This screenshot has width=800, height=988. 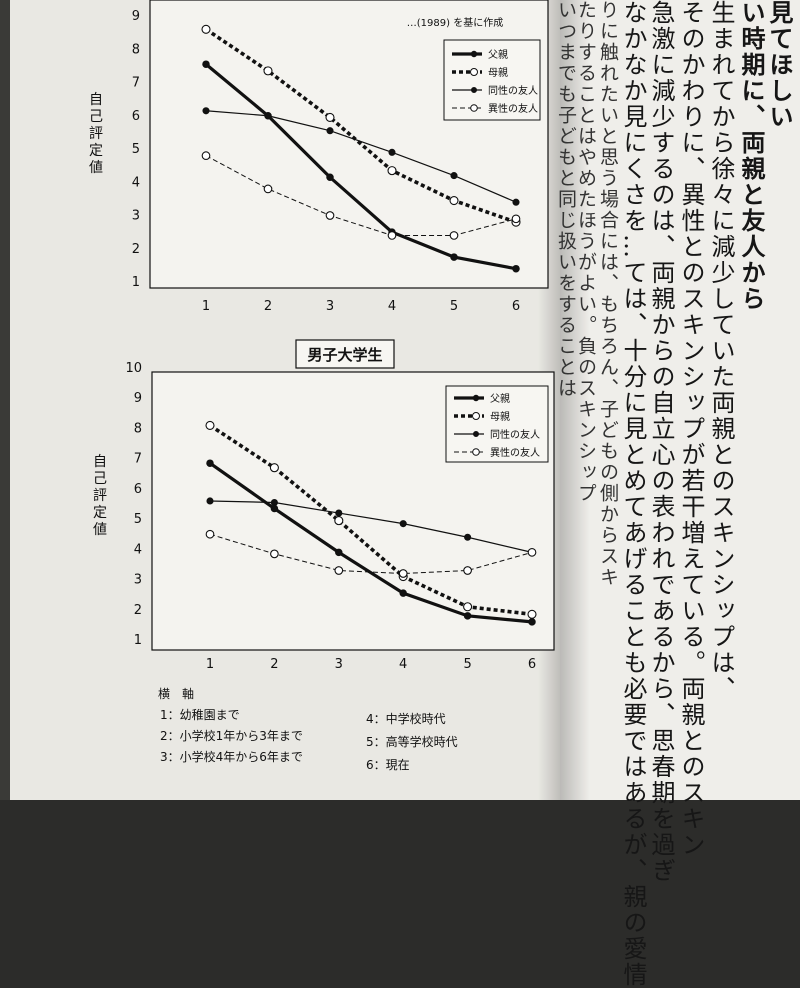 What do you see at coordinates (136, 16) in the screenshot?
I see `y-tick-label: 9` at bounding box center [136, 16].